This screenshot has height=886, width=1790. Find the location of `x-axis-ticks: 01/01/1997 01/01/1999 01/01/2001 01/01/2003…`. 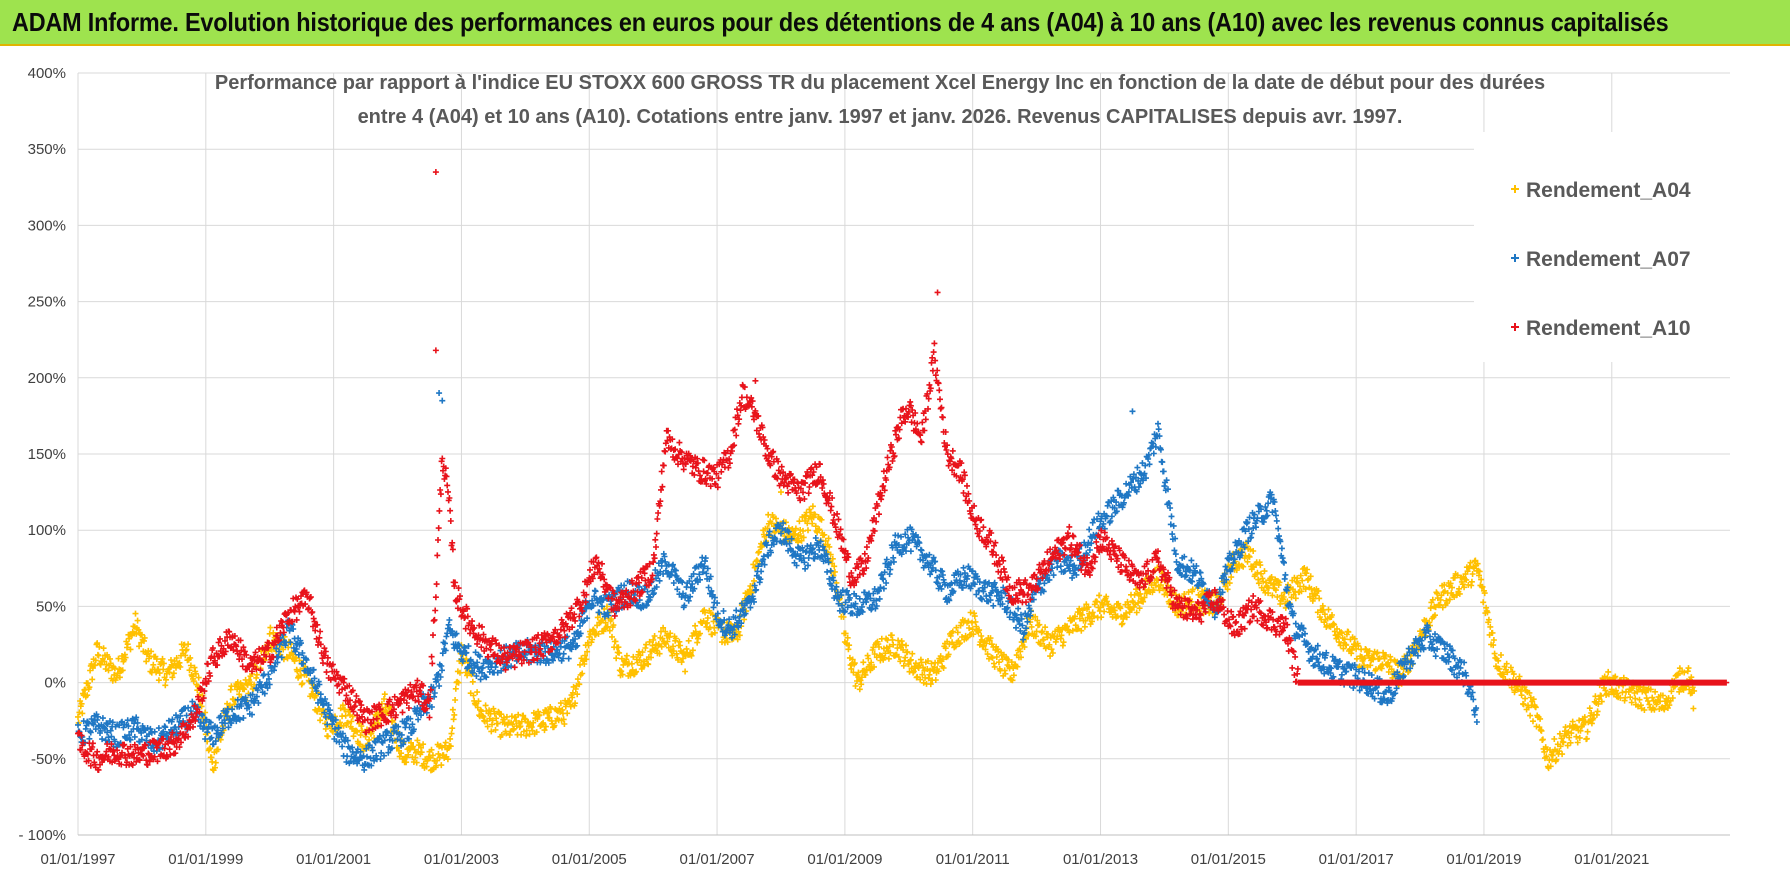

x-axis-ticks: 01/01/1997 01/01/1999 01/01/2001 01/01/2003… is located at coordinates (844, 859).